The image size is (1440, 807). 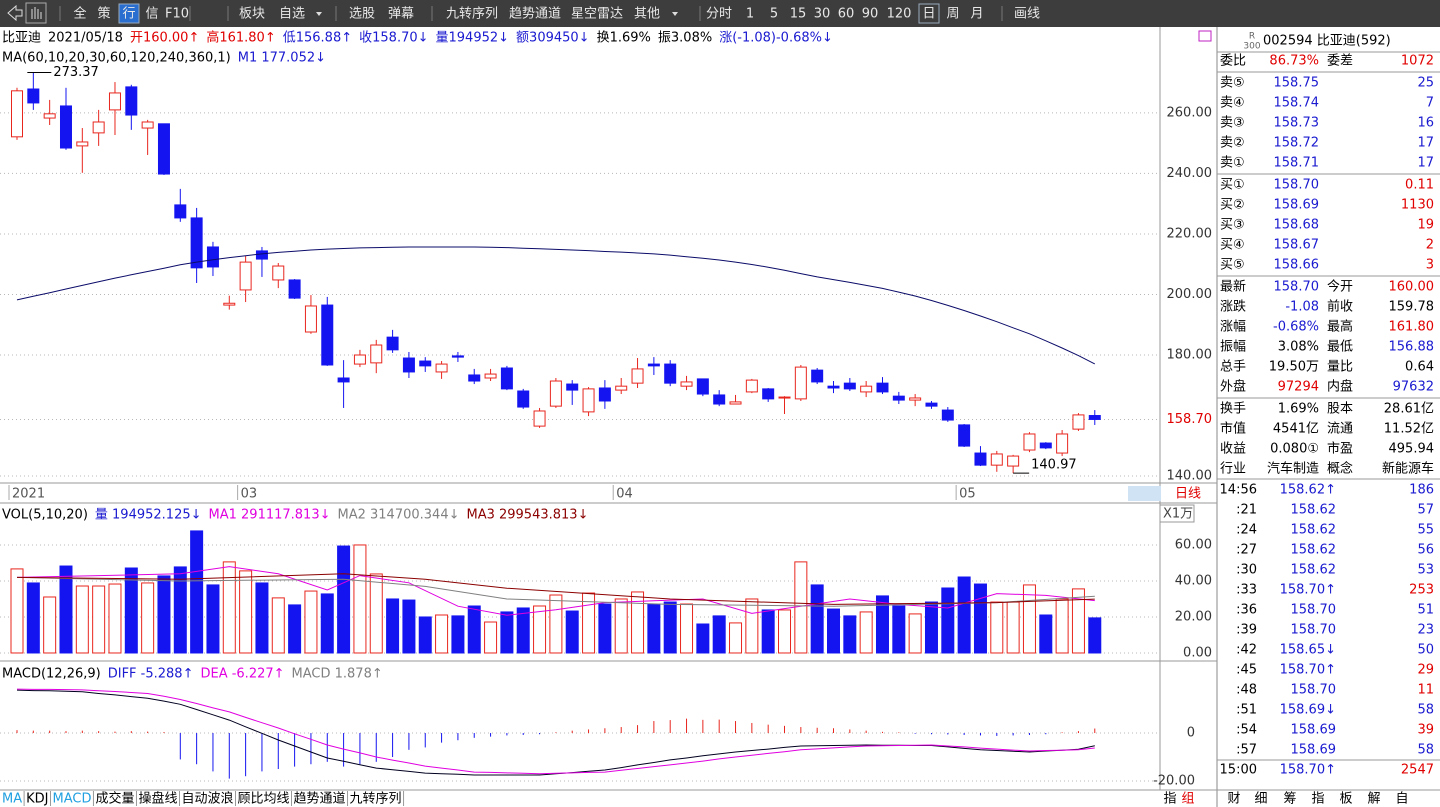 I want to click on toolbar-item: 画线, so click(x=1027, y=14).